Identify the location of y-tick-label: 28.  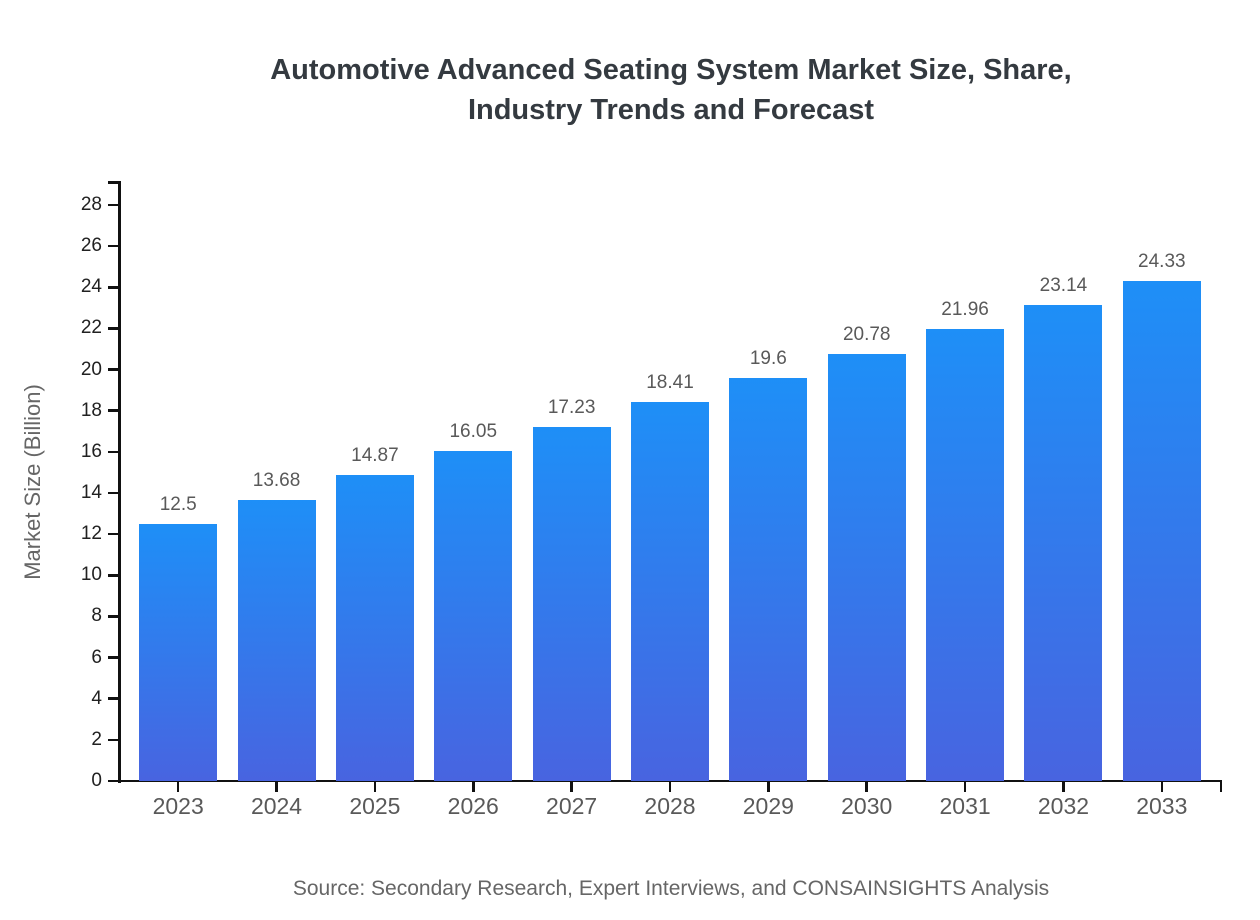
(91, 204).